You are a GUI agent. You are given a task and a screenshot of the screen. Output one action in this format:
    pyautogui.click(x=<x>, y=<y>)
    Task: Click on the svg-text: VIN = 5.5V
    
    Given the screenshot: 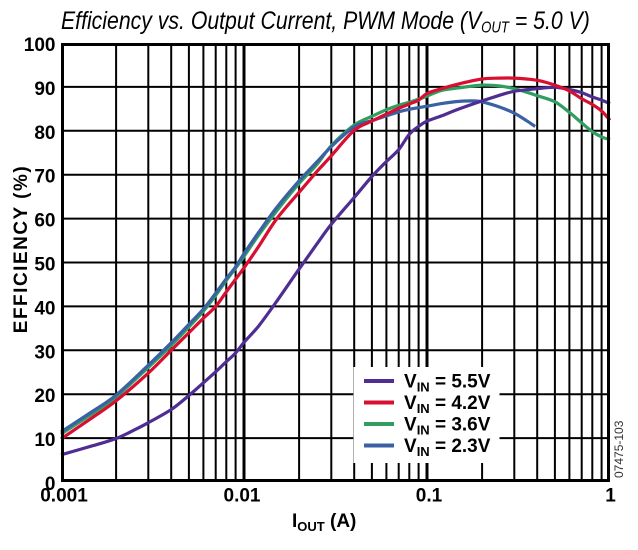 What is the action you would take?
    pyautogui.click(x=447, y=383)
    